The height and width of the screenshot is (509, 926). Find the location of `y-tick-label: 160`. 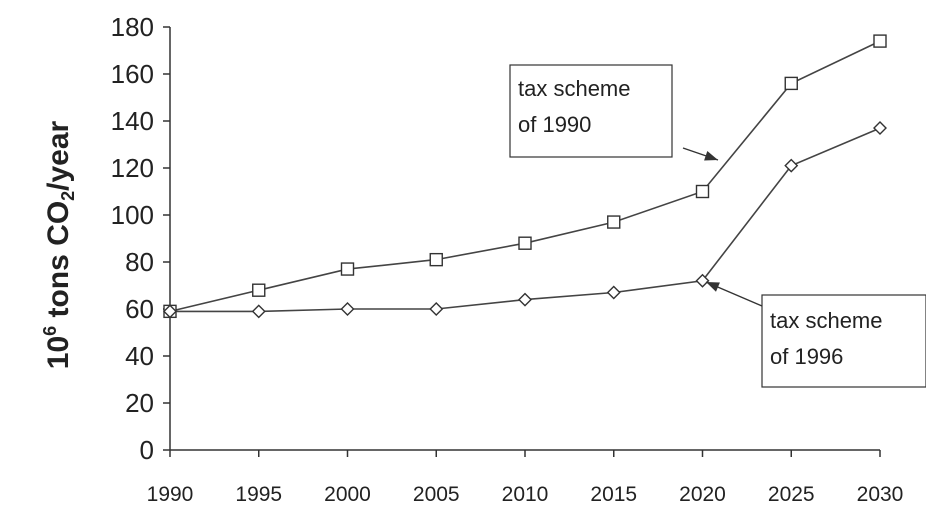

y-tick-label: 160 is located at coordinates (132, 74).